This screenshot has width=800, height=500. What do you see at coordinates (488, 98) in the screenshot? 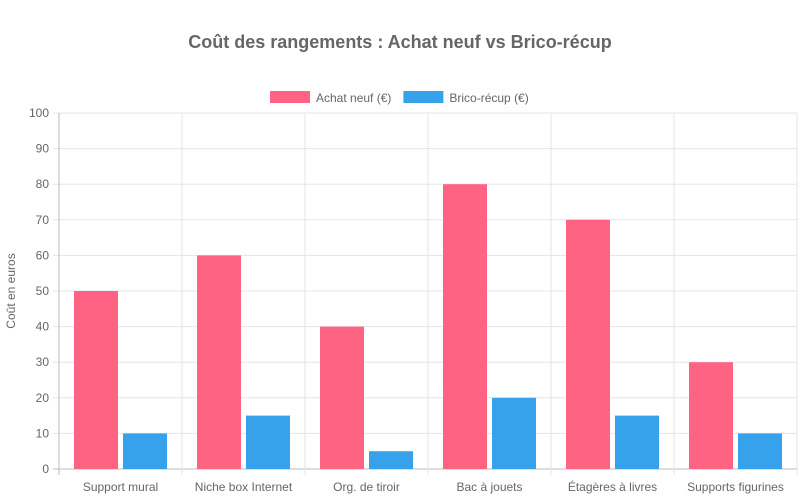
I see `legend-label: Brico-récup (€)` at bounding box center [488, 98].